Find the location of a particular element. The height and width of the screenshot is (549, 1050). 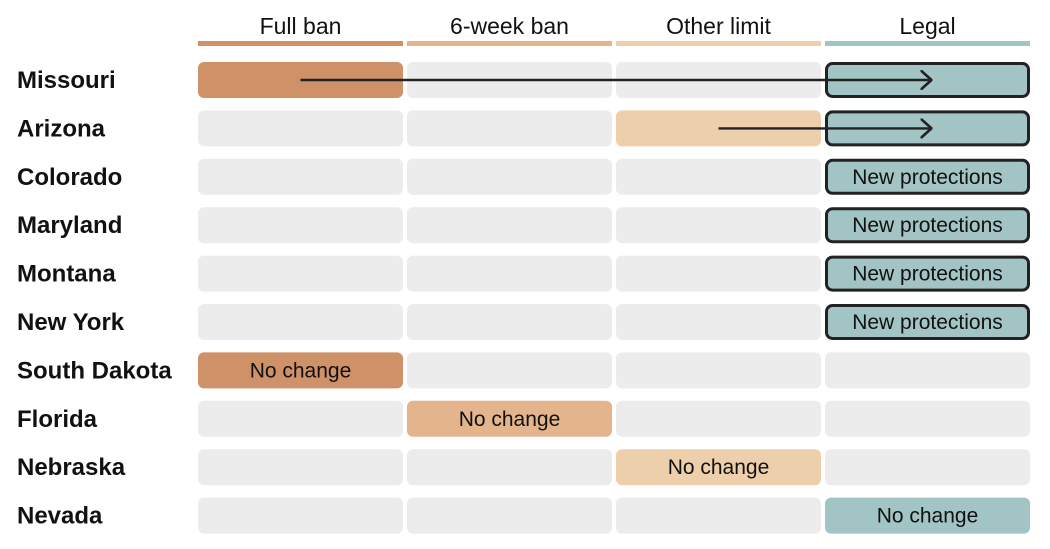

column-headers: Full ban 6-week ban Other limit Legal is located at coordinates (614, 29).